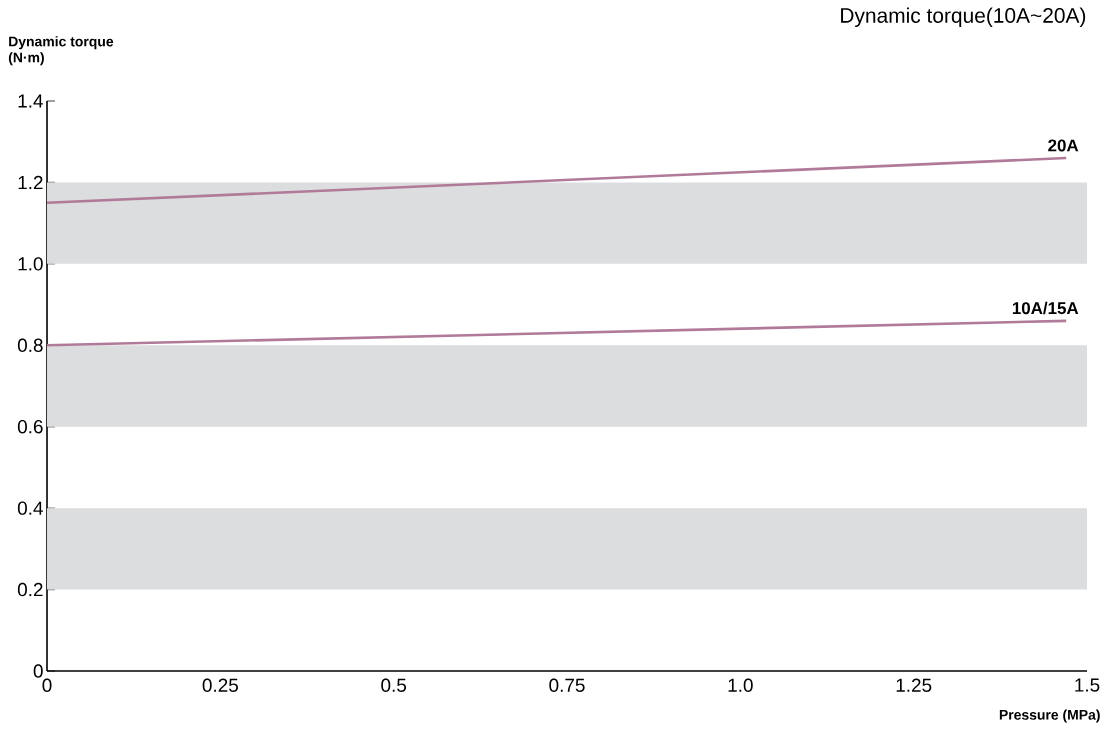  Describe the element at coordinates (1049, 716) in the screenshot. I see `x-axis-title: Pressure (MPa)` at that location.